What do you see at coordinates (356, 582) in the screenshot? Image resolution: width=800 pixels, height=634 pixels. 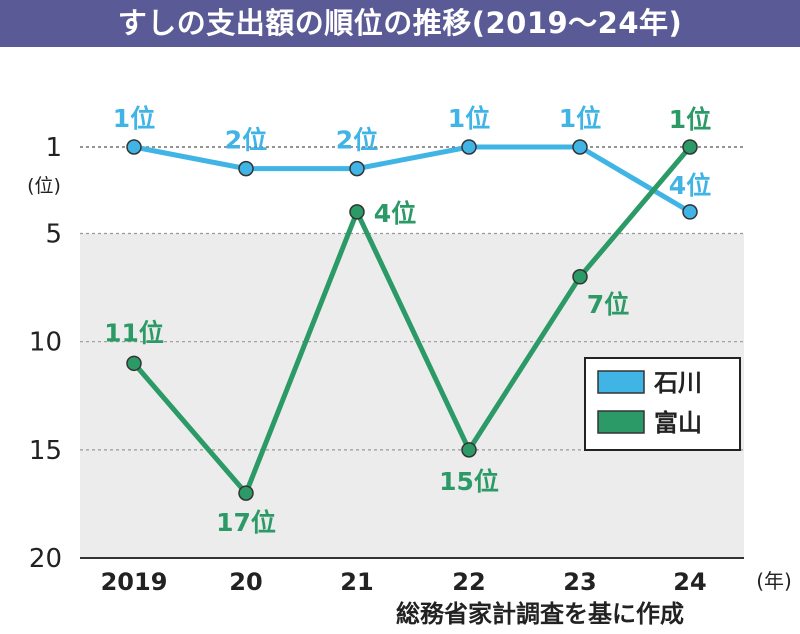 I see `x-tick-label: 21` at bounding box center [356, 582].